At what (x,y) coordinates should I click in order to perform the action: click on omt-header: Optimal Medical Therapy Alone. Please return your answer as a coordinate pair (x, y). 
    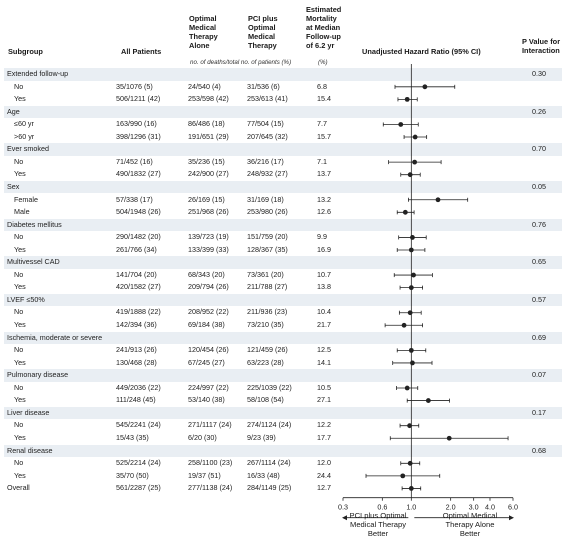
    Looking at the image, I should click on (203, 32).